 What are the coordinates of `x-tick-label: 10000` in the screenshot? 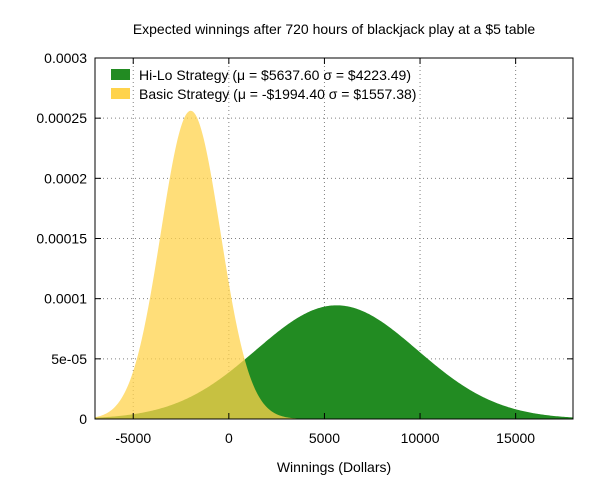 It's located at (420, 438).